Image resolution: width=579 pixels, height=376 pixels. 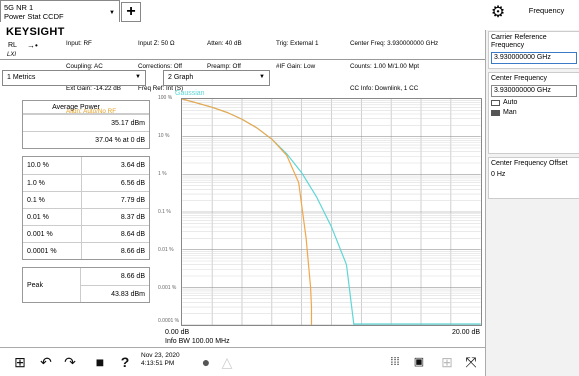 I want to click on input-z-text: Input Z: 50 Ω, so click(x=156, y=43).